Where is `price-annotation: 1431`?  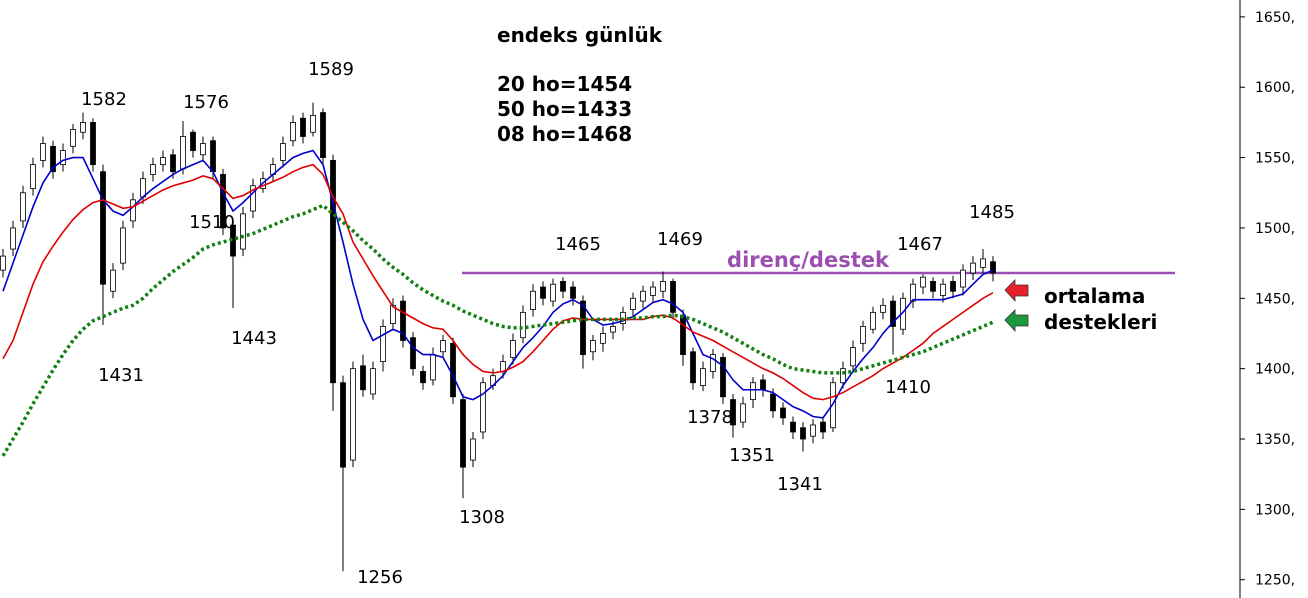
price-annotation: 1431 is located at coordinates (121, 375).